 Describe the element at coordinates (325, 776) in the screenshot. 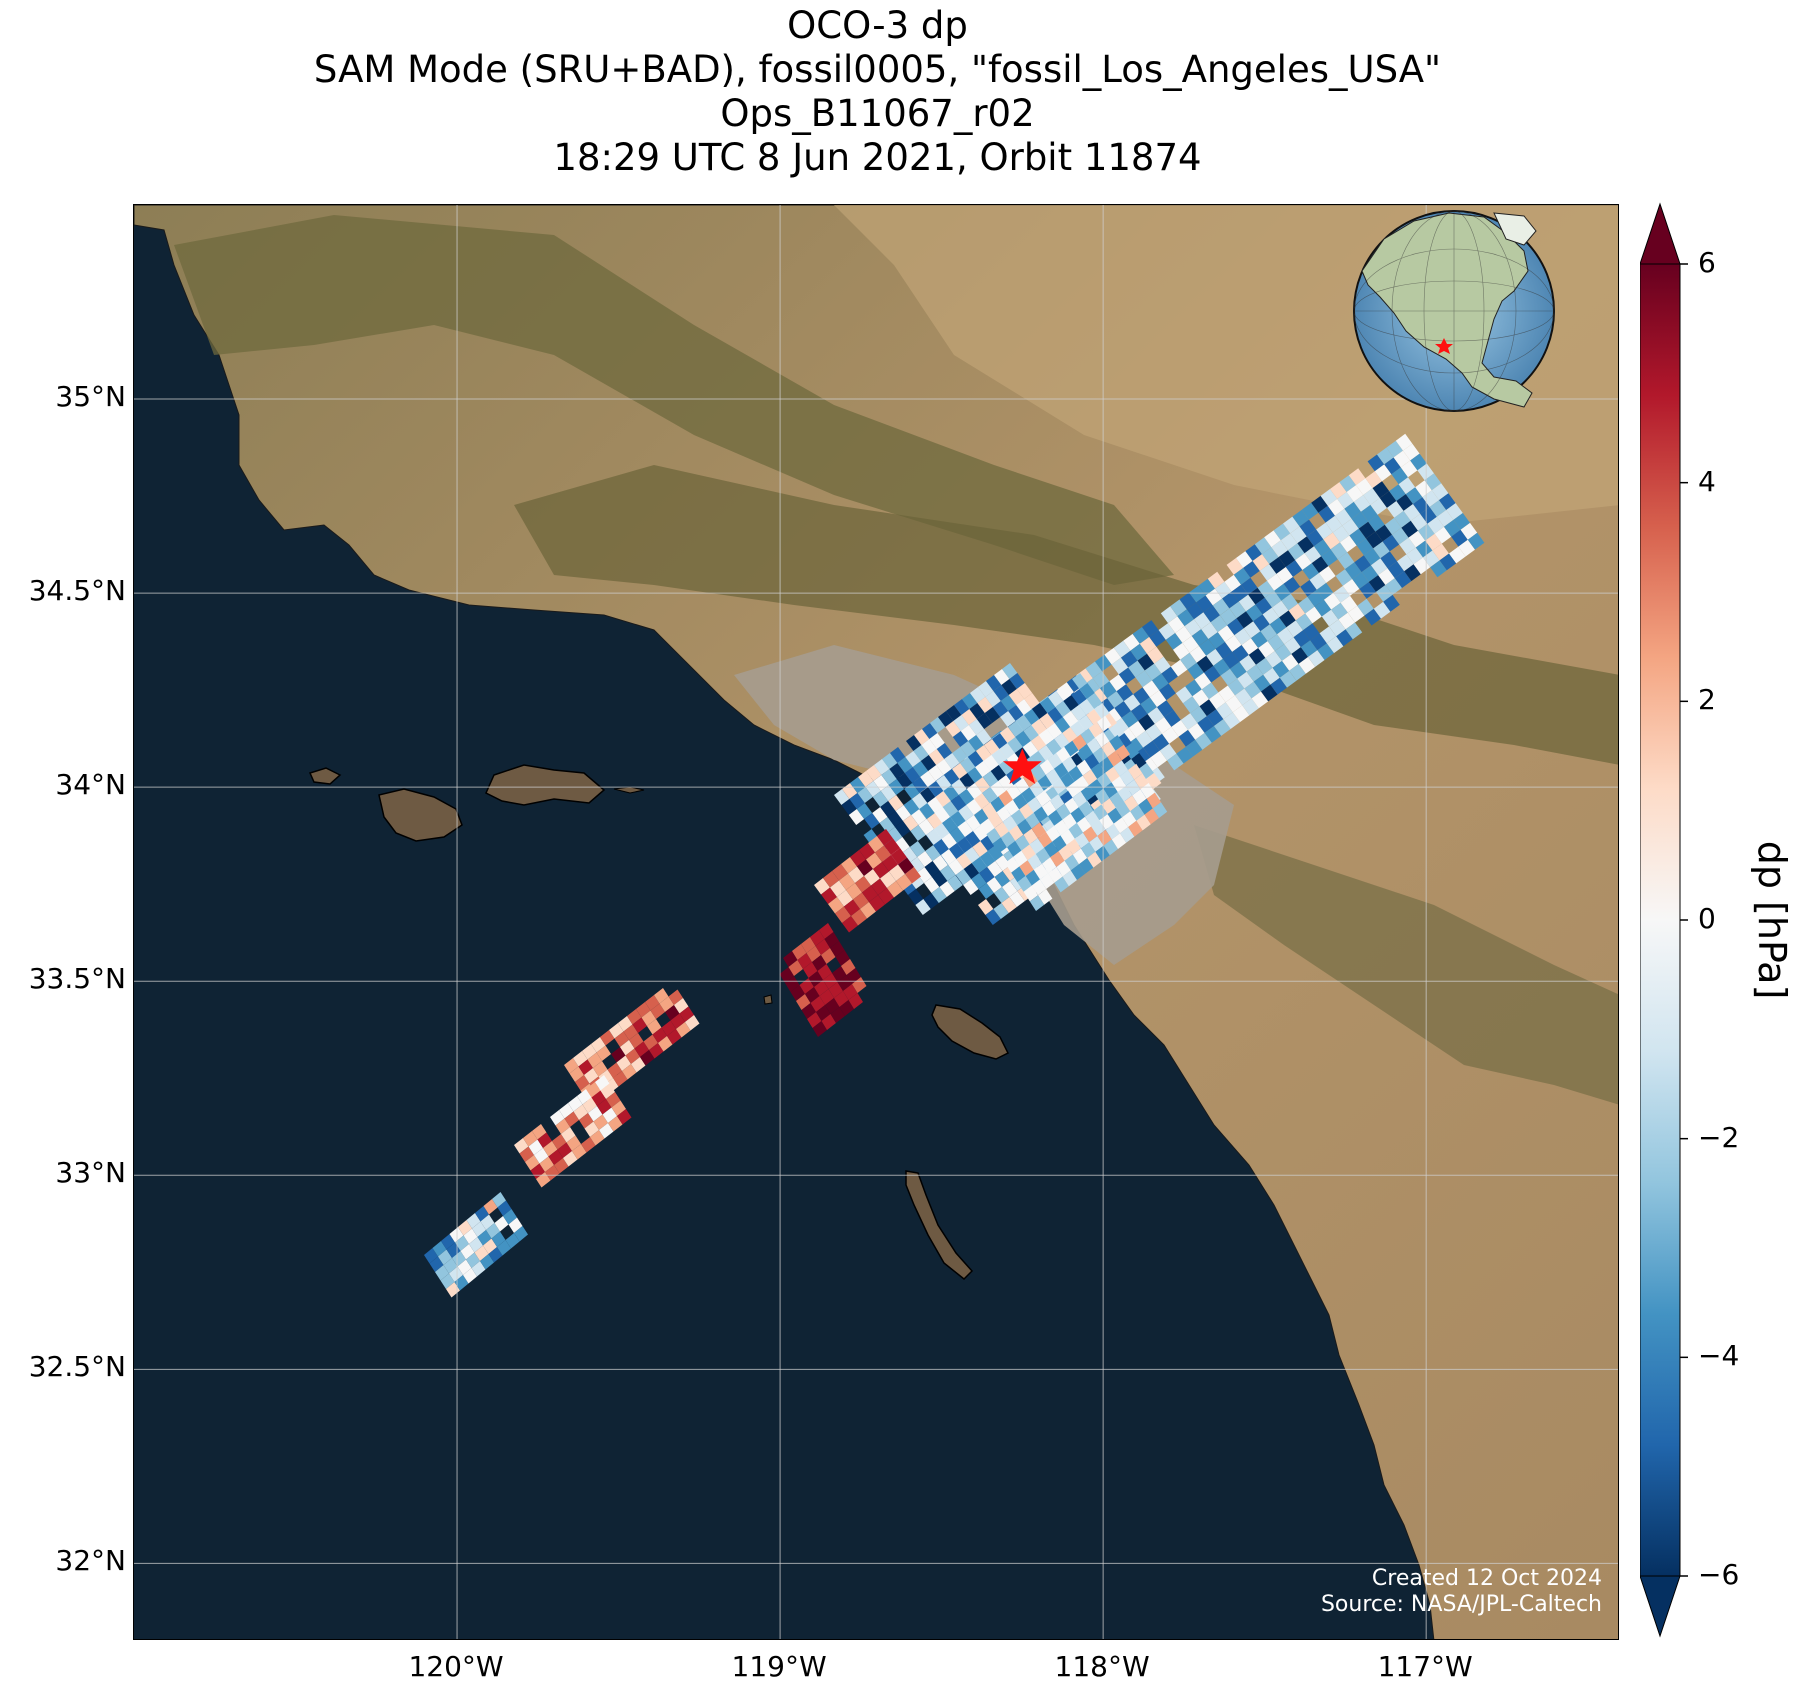

I see `island-san-miguel` at that location.